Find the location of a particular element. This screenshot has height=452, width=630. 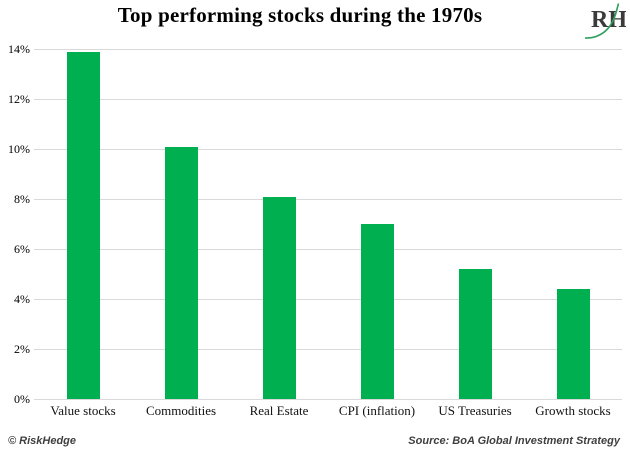

logo-swoosh-icon: RH is located at coordinates (605, 21).